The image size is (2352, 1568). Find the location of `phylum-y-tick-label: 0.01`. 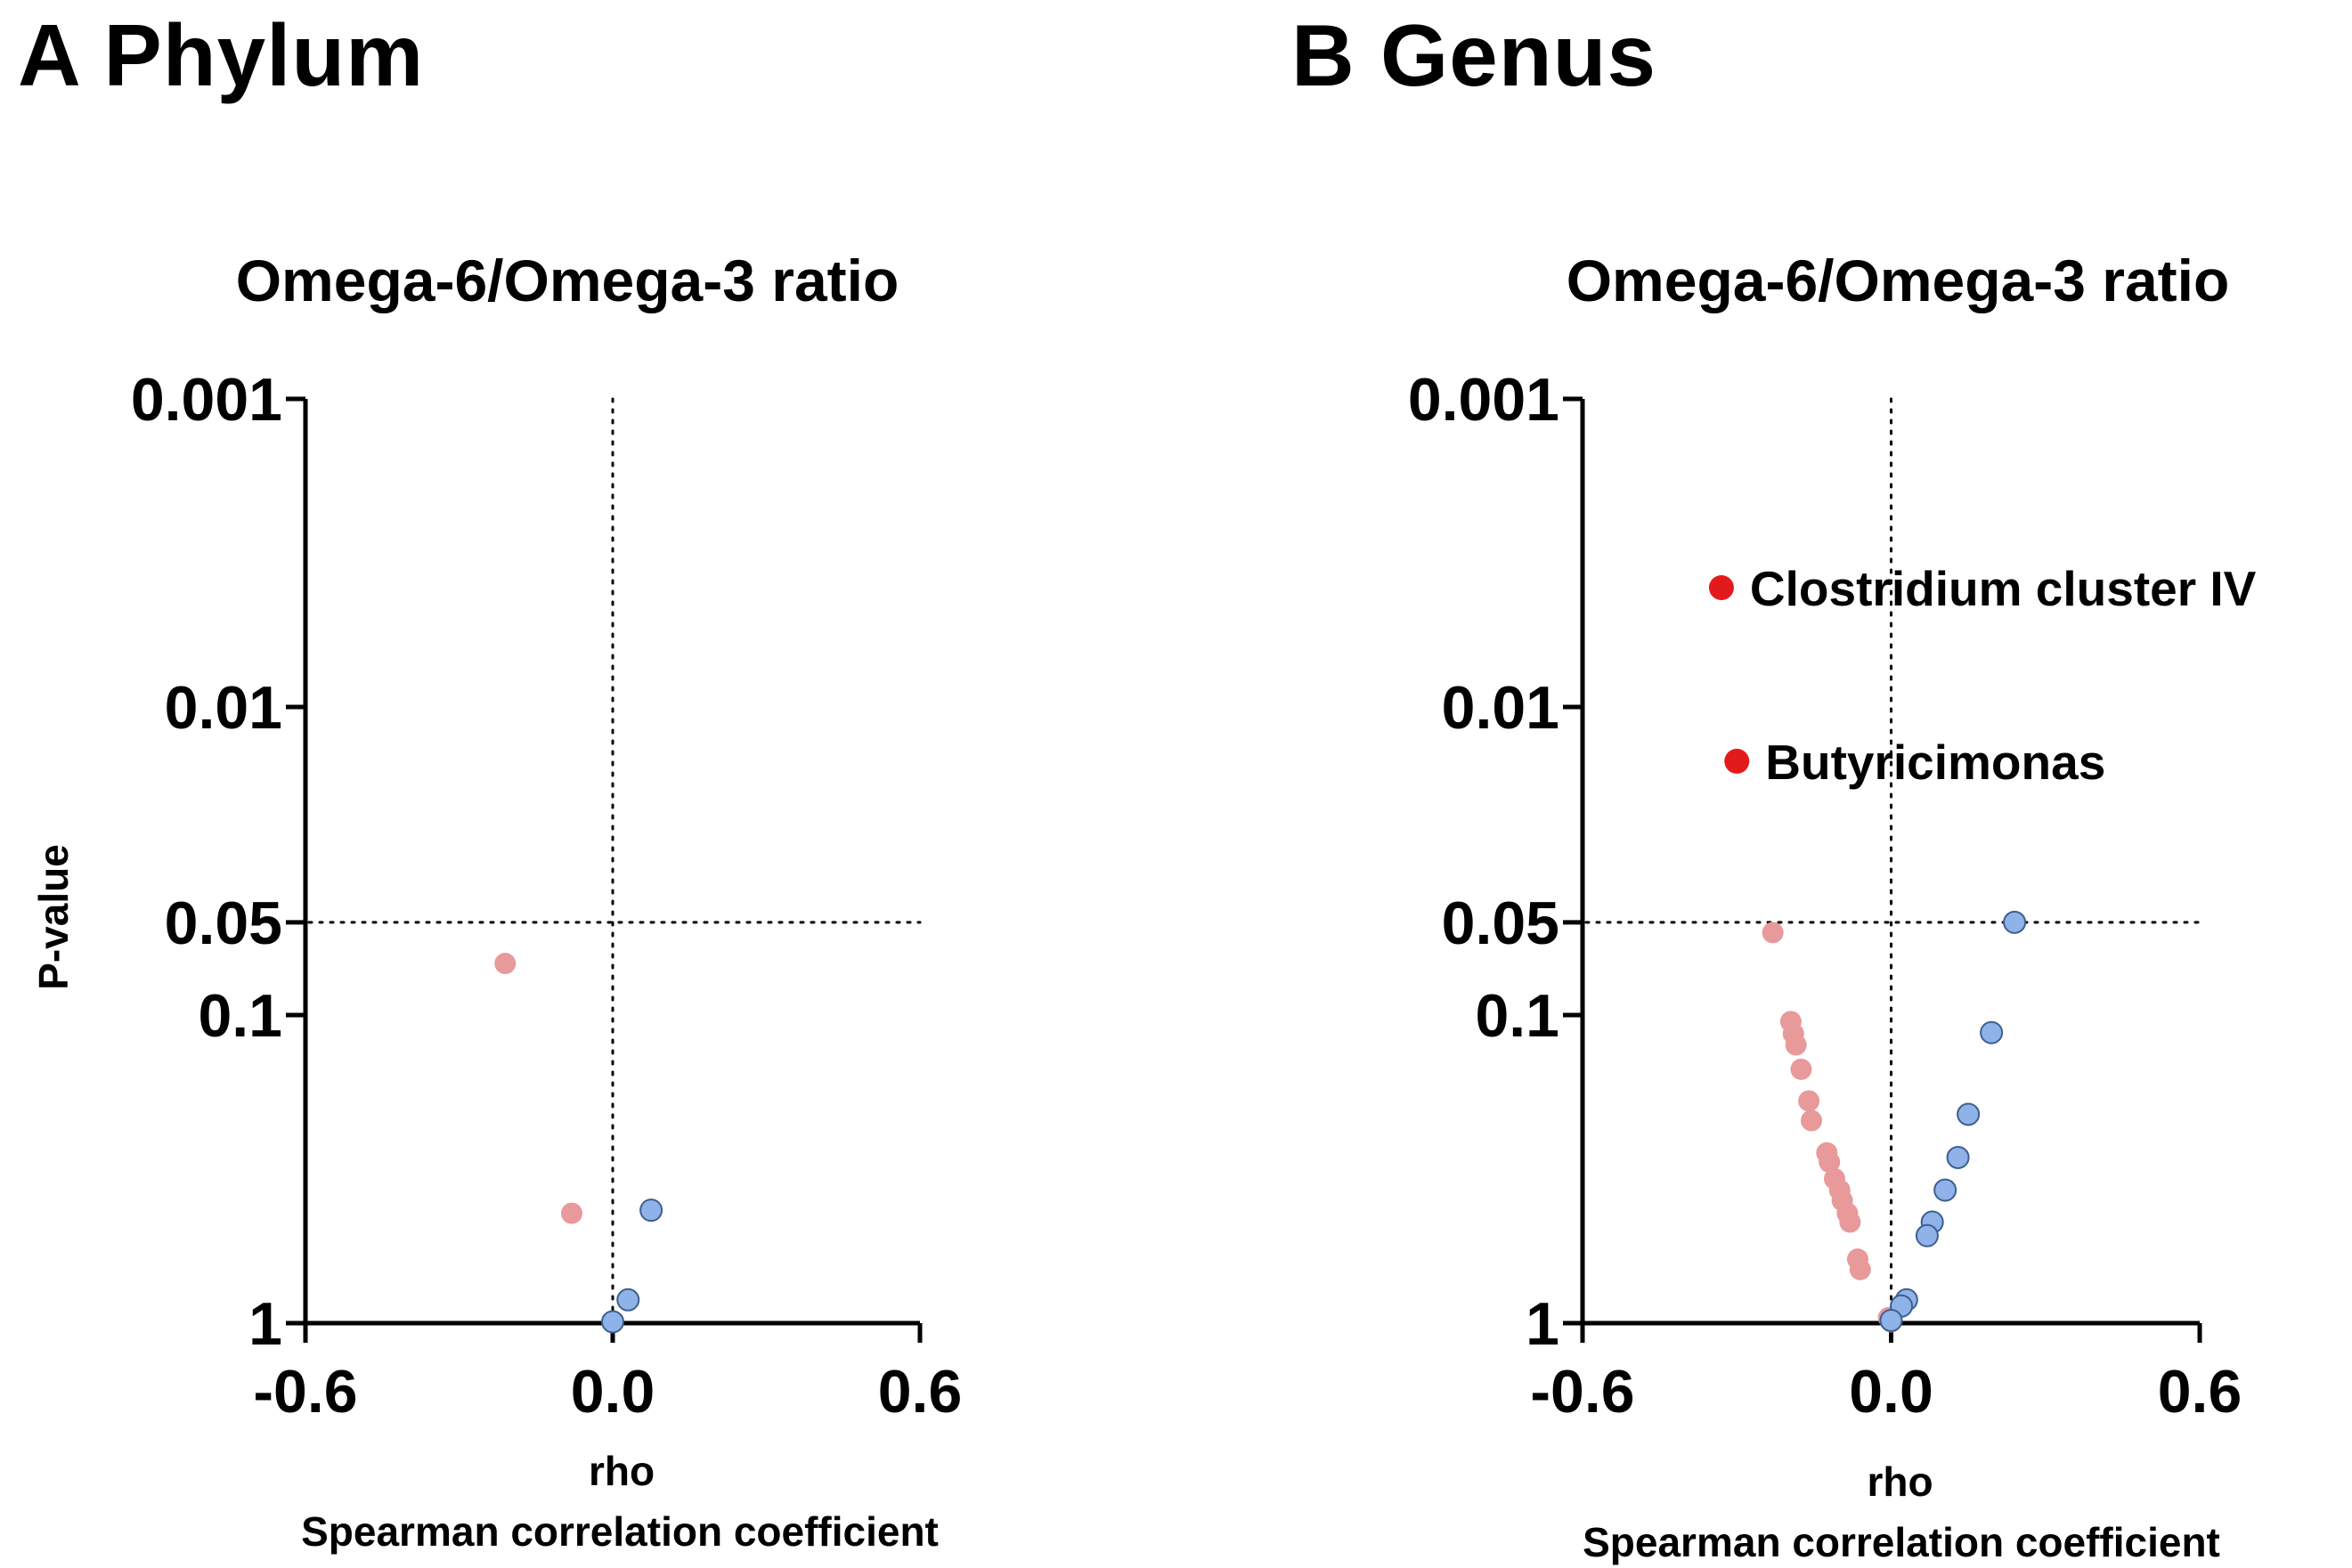

phylum-y-tick-label: 0.01 is located at coordinates (224, 708).